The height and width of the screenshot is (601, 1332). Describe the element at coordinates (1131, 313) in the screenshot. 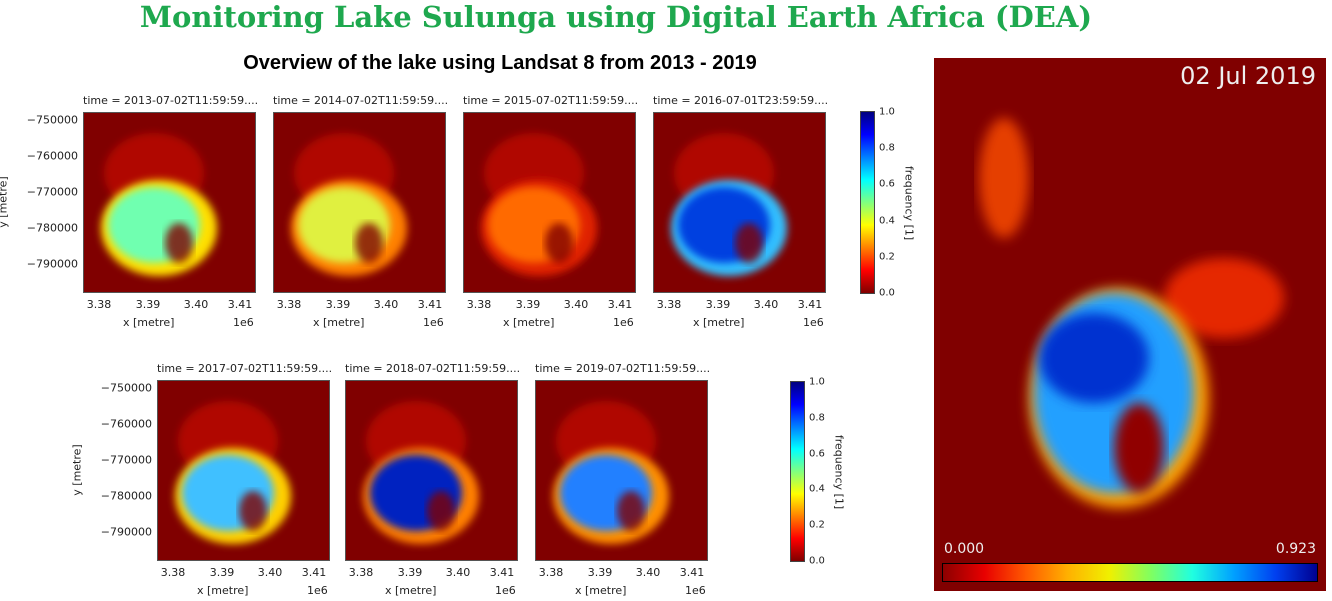

I see `lake-map-2019` at that location.